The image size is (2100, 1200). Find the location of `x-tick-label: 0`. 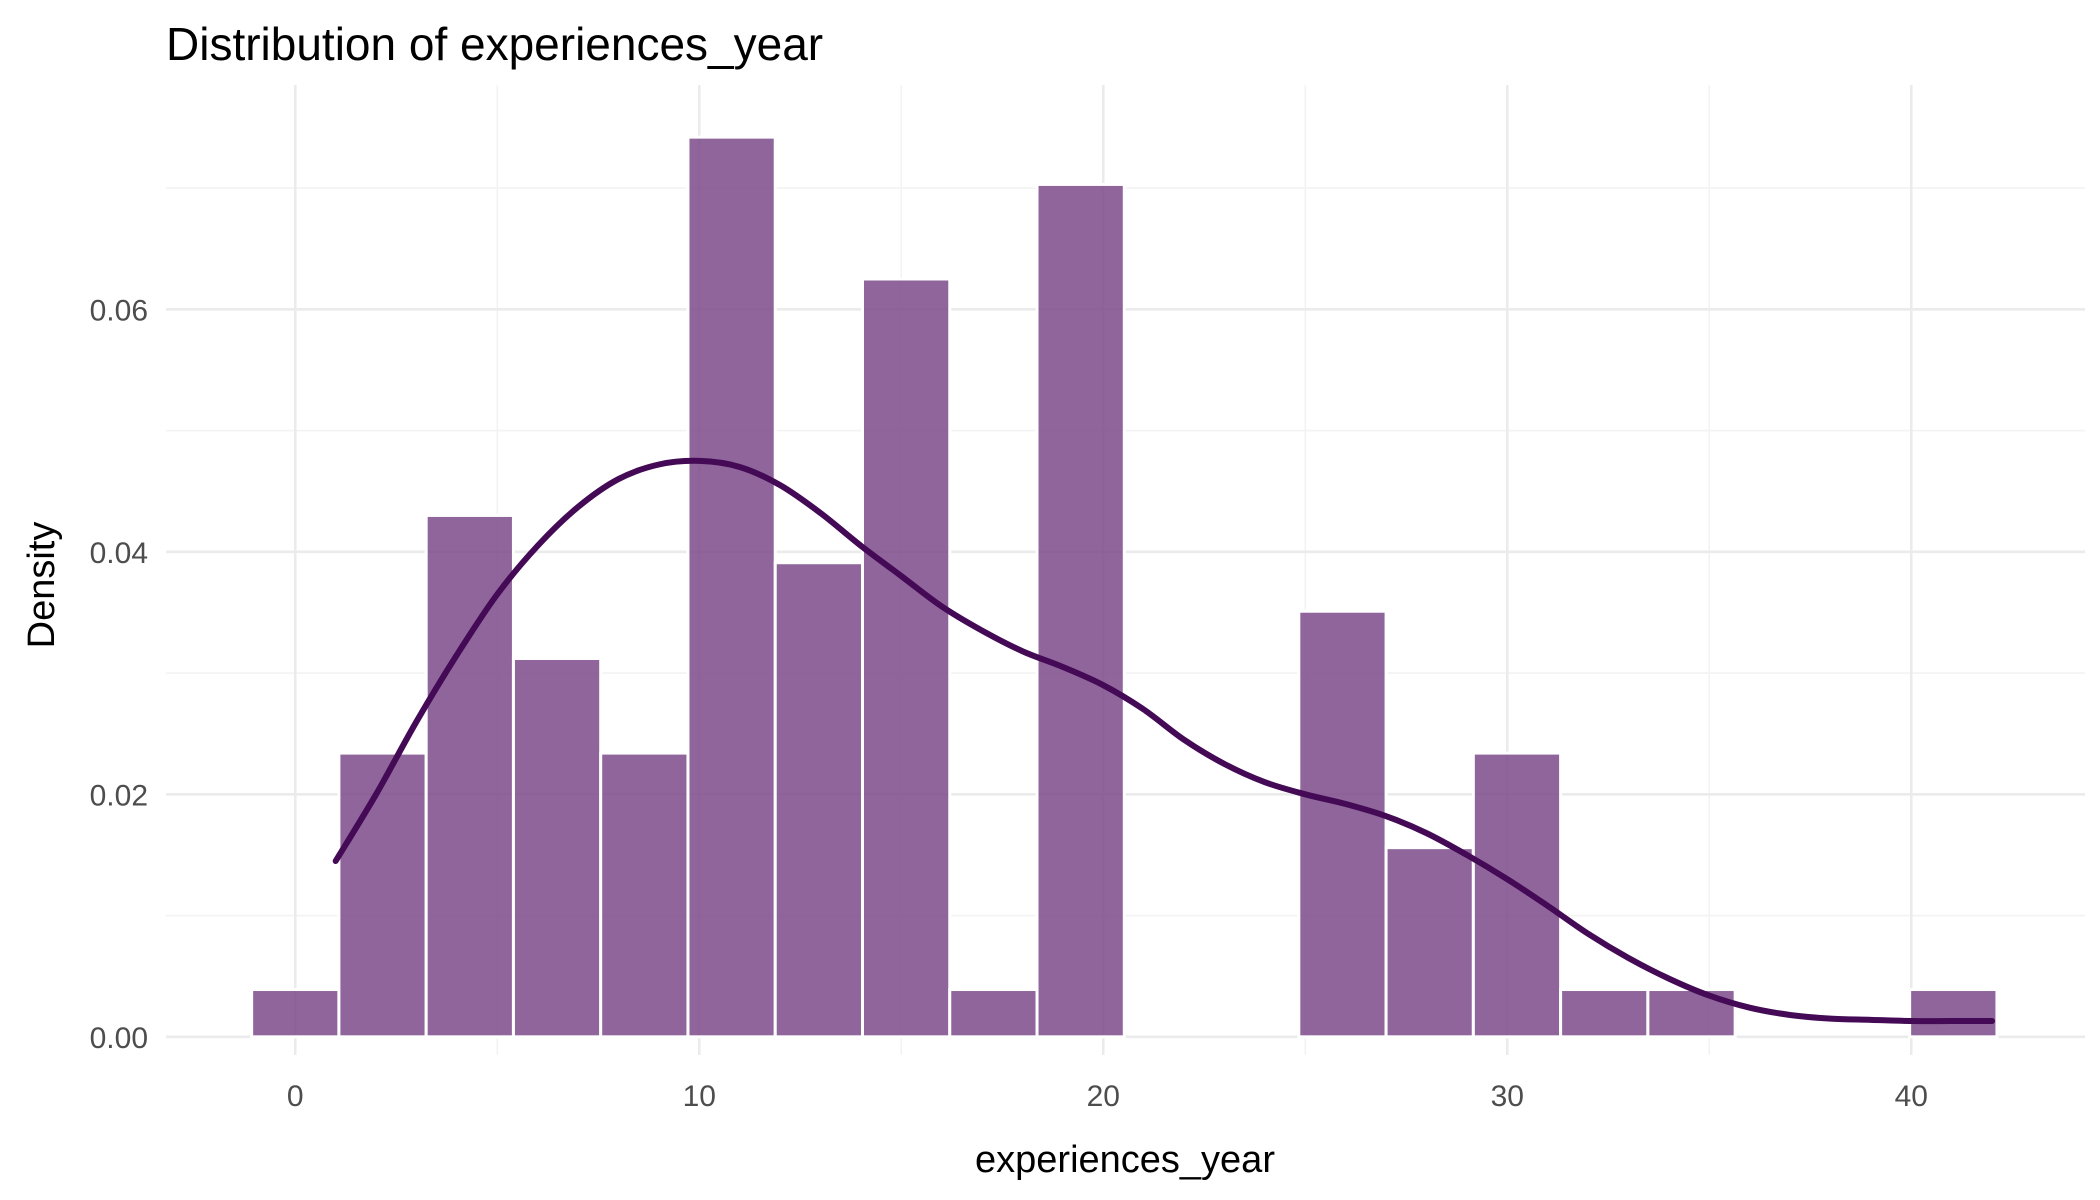

x-tick-label: 0 is located at coordinates (295, 1096).